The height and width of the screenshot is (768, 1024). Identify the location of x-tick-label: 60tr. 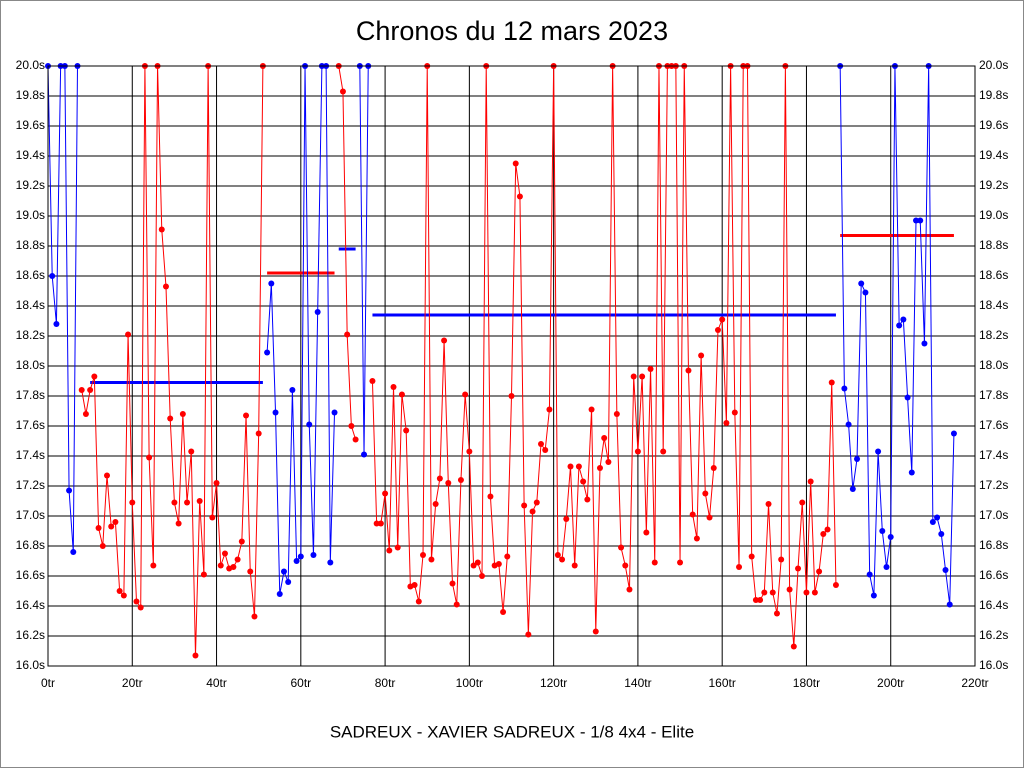
(300, 683).